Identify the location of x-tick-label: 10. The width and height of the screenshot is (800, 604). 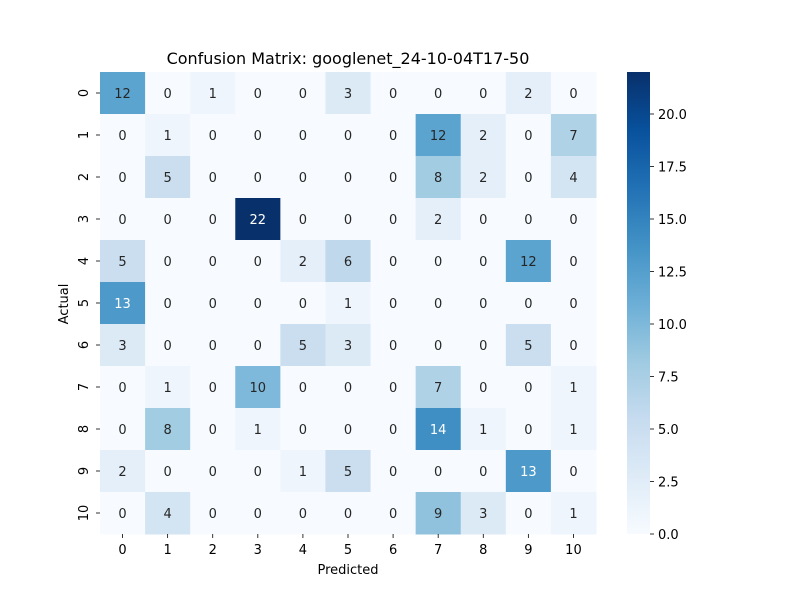
(573, 550).